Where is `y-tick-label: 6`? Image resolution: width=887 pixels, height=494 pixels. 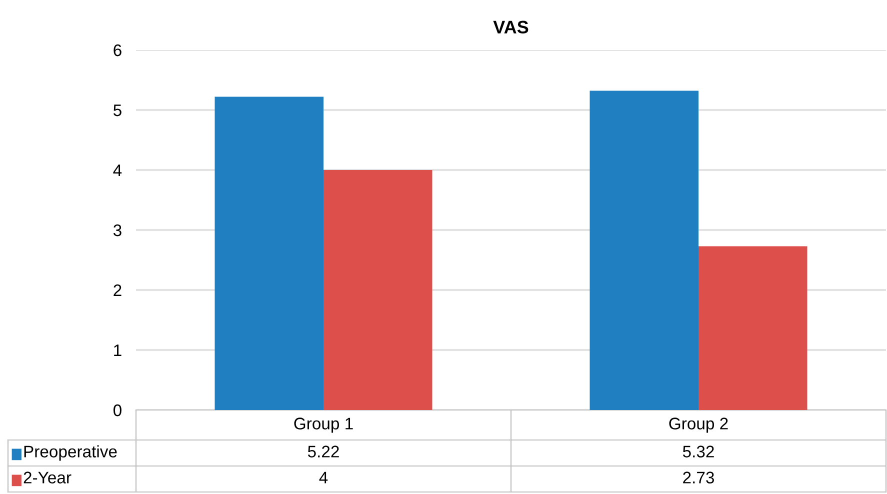 y-tick-label: 6 is located at coordinates (118, 50).